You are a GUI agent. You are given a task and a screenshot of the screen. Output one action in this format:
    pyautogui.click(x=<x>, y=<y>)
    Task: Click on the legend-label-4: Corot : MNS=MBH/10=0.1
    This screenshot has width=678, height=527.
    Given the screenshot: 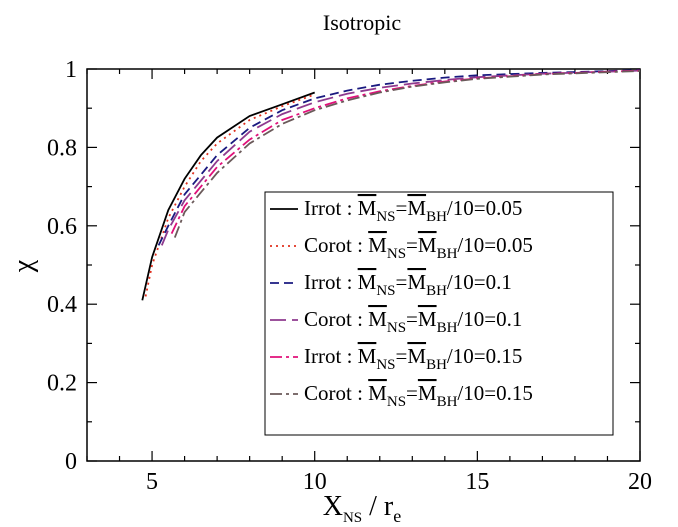 What is the action you would take?
    pyautogui.click(x=413, y=321)
    